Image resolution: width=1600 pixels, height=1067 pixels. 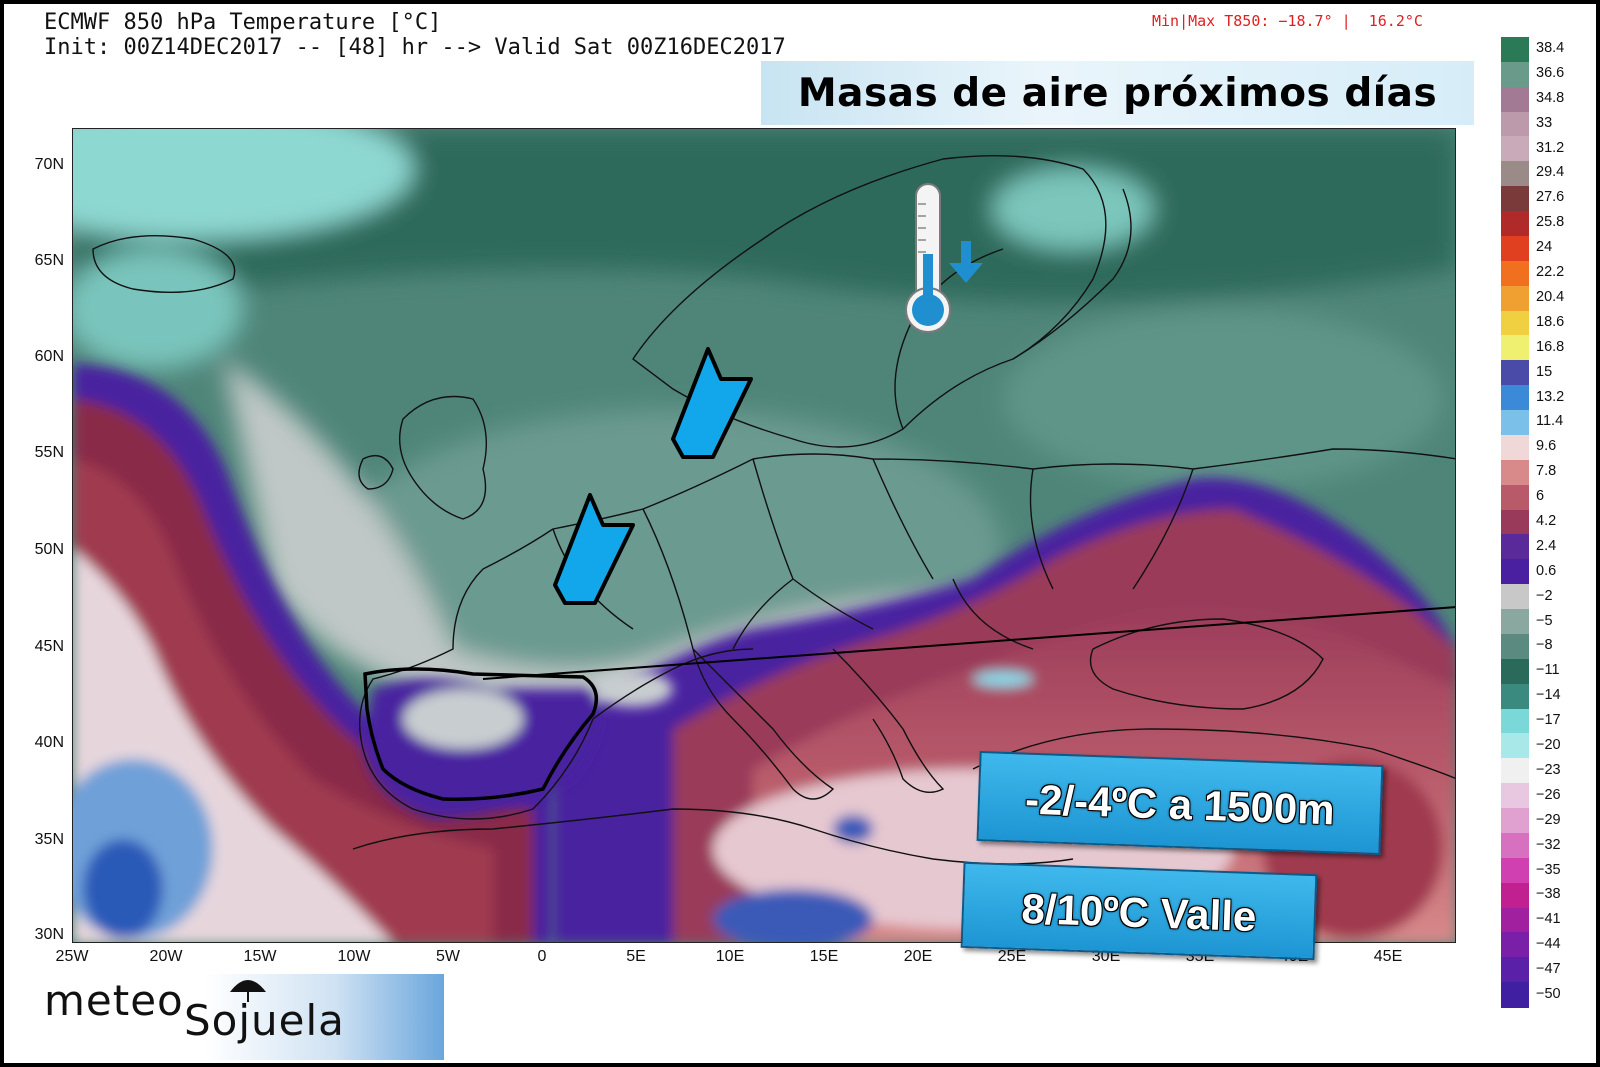 I want to click on colorbar-label: 0.6, so click(x=1546, y=570).